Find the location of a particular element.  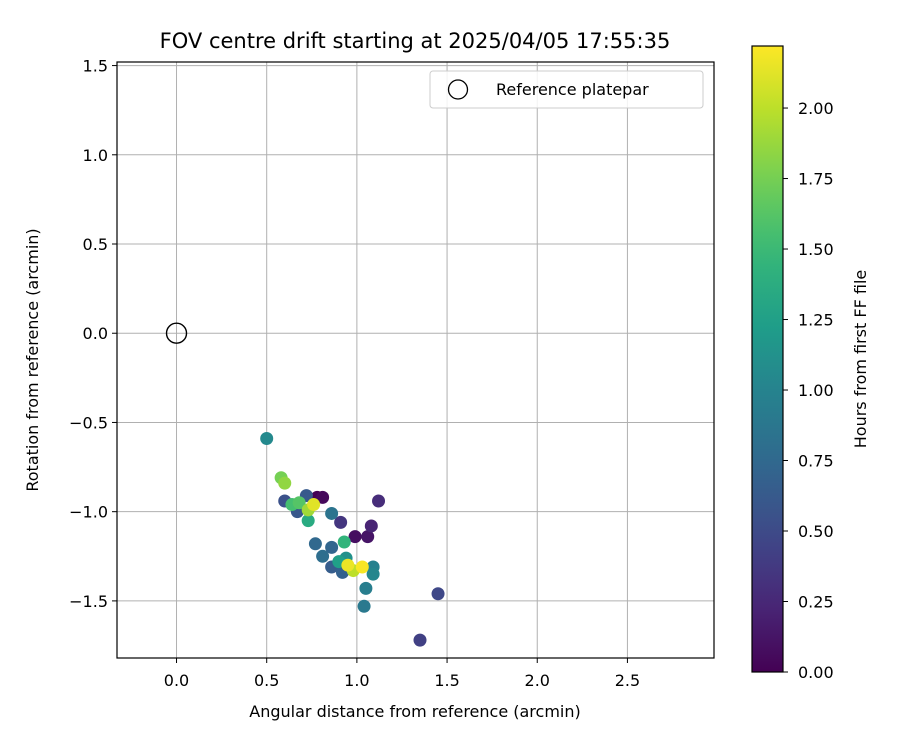

x-axis-label: Angular distance from reference (arcmin) is located at coordinates (414, 711).